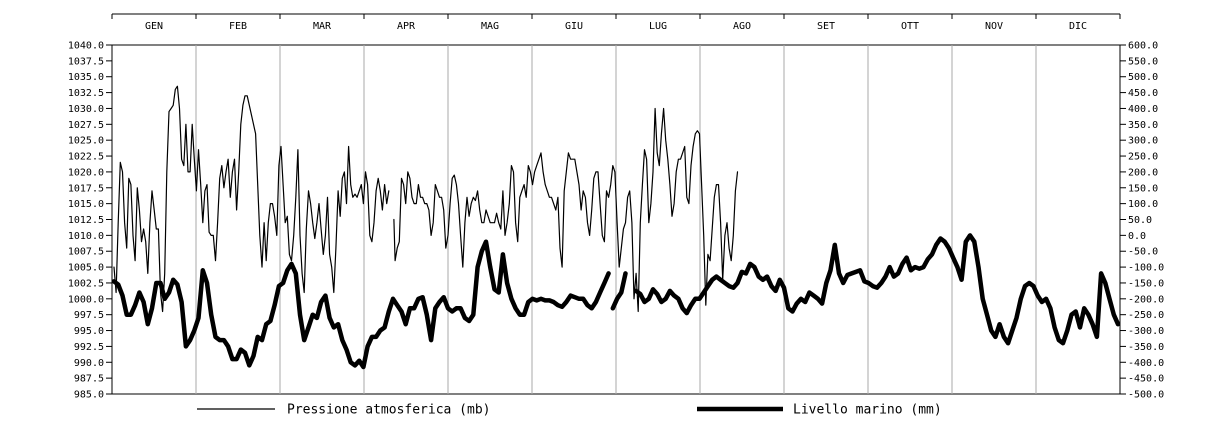 The height and width of the screenshot is (421, 1212). I want to click on left-tick-label: 997.5, so click(89, 315).